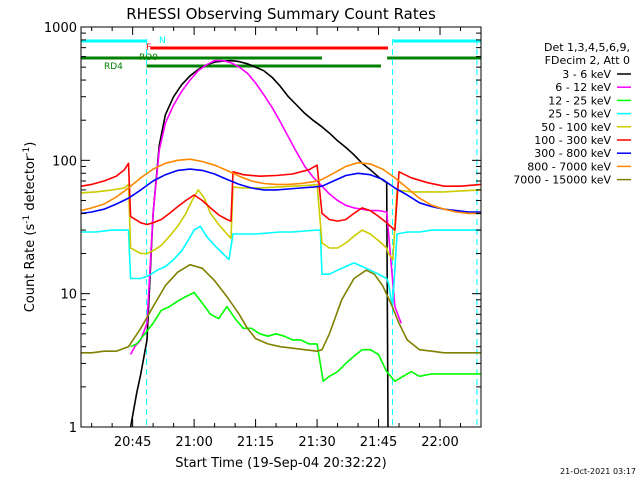 The width and height of the screenshot is (640, 484). What do you see at coordinates (562, 180) in the screenshot?
I see `legend-label-8: 7000 - 15000 keV` at bounding box center [562, 180].